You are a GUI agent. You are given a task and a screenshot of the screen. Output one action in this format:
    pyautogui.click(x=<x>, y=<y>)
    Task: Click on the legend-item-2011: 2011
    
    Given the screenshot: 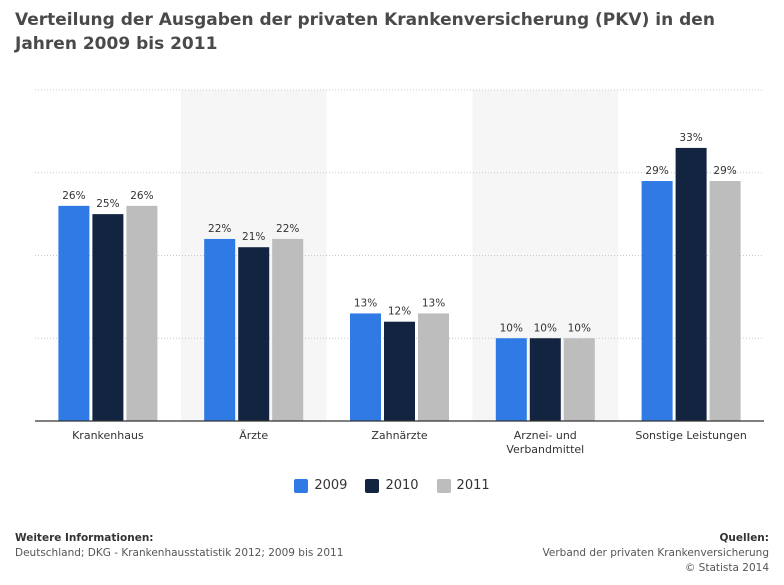 What is the action you would take?
    pyautogui.click(x=463, y=485)
    